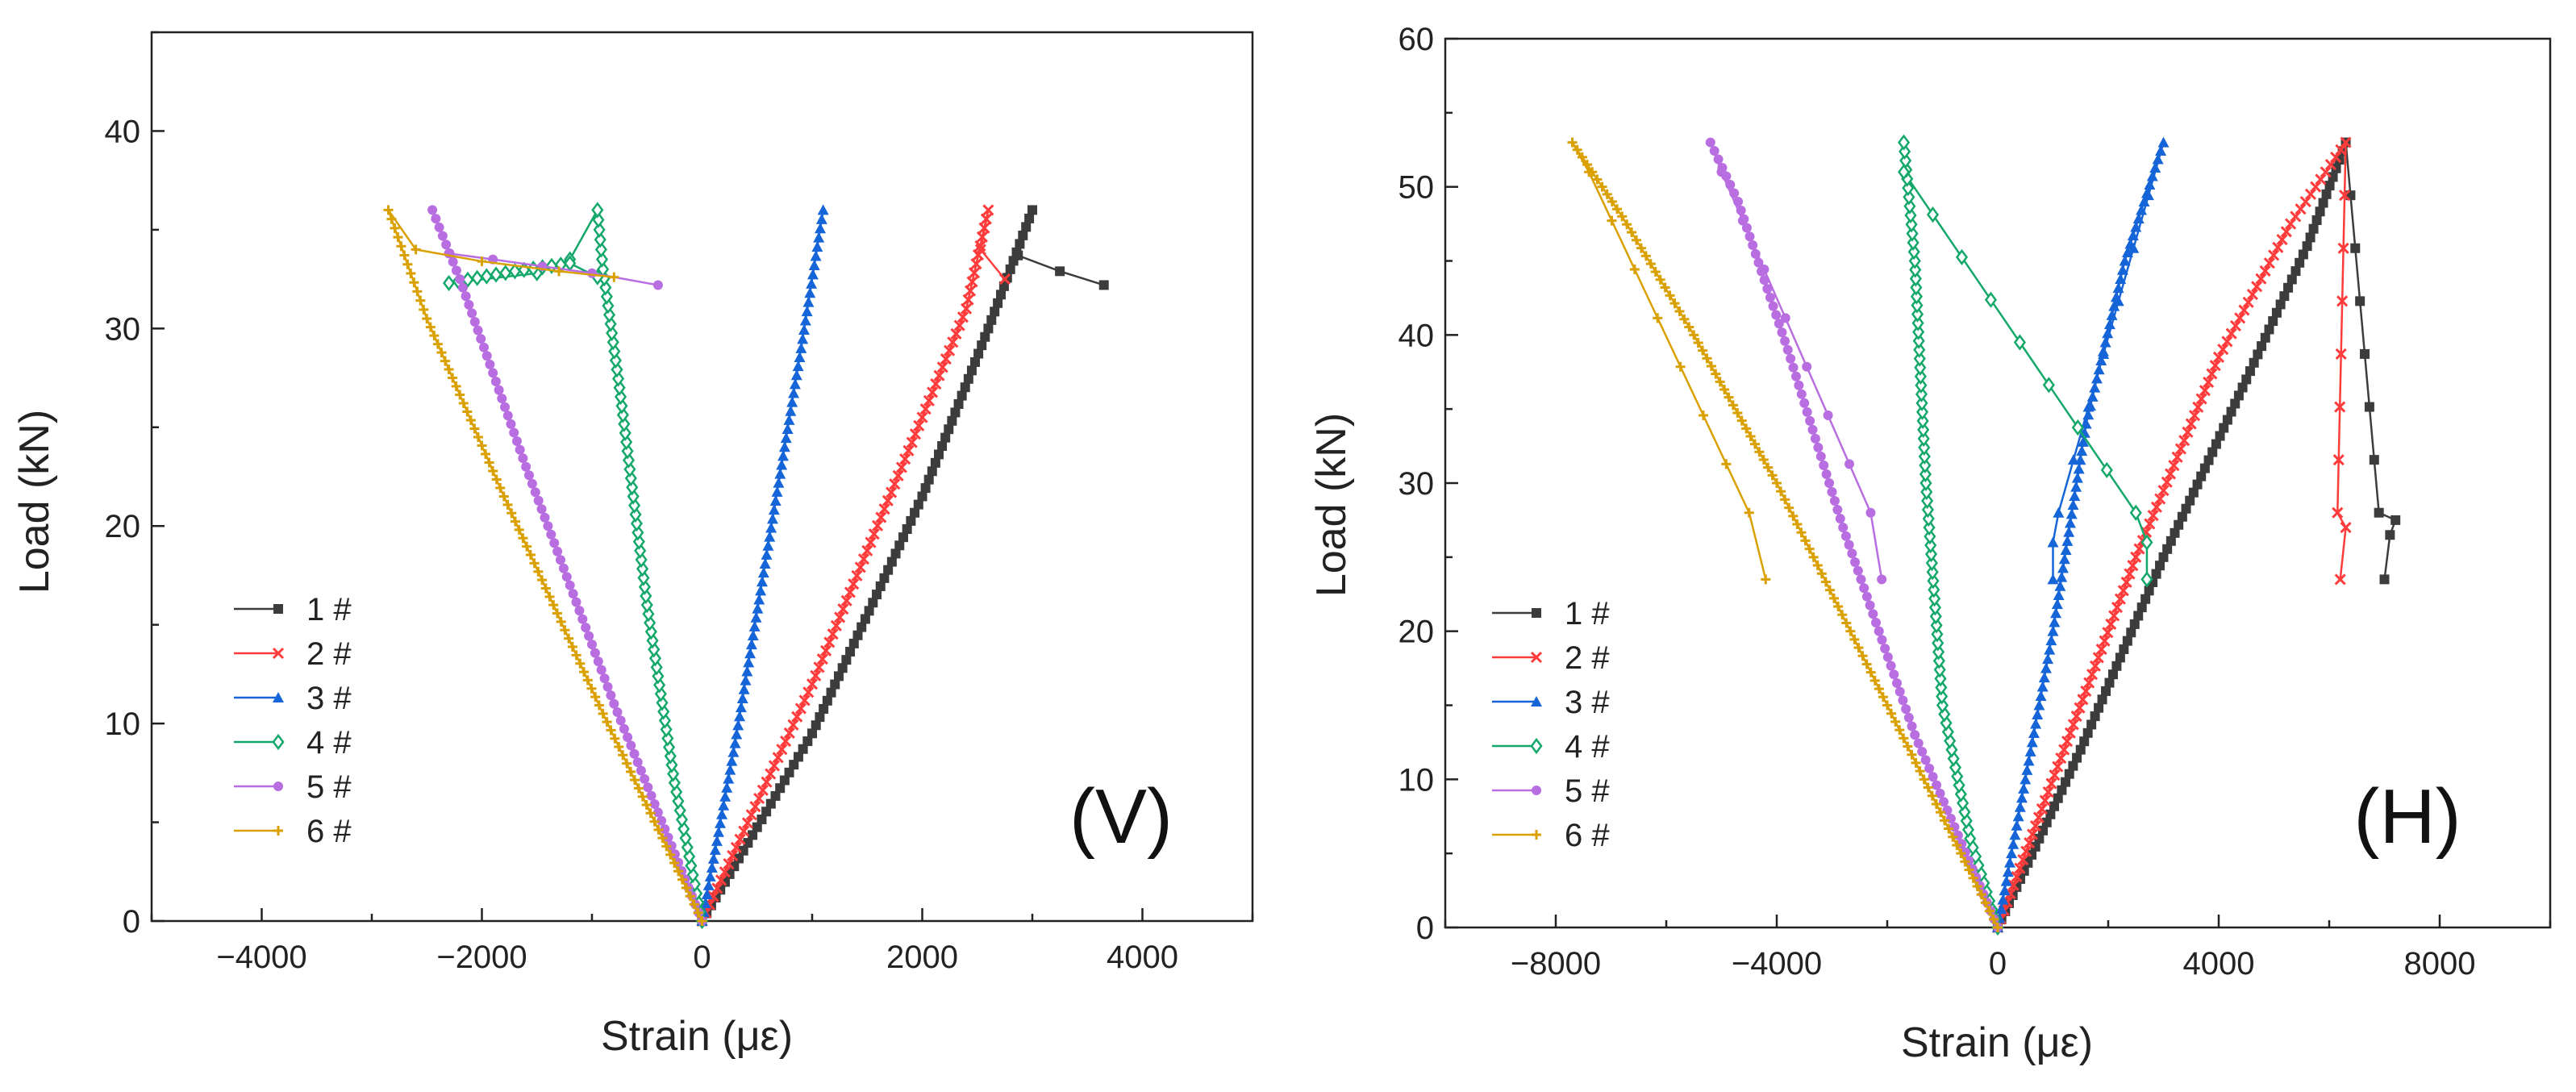 The image size is (2576, 1092). I want to click on y-tick-label: 60, so click(1416, 39).